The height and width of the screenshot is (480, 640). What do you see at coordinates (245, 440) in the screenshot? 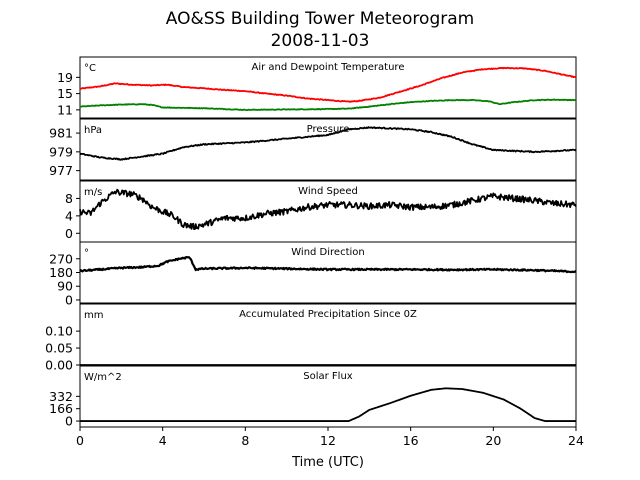
I see `x-tick-label-2: 8` at bounding box center [245, 440].